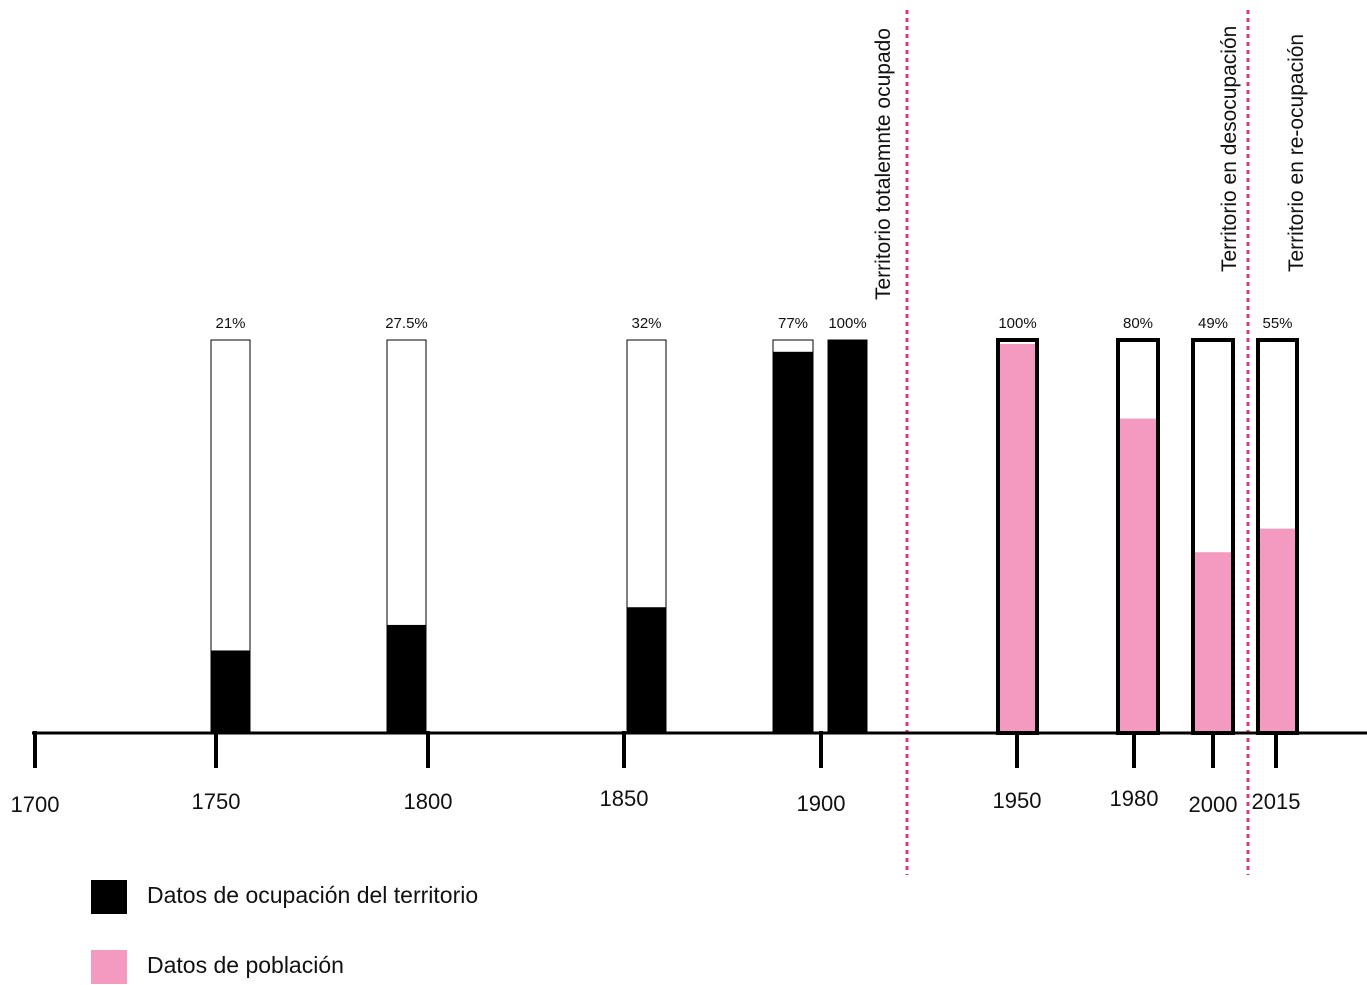 The image size is (1367, 985). I want to click on bar-1: 21%, so click(230, 524).